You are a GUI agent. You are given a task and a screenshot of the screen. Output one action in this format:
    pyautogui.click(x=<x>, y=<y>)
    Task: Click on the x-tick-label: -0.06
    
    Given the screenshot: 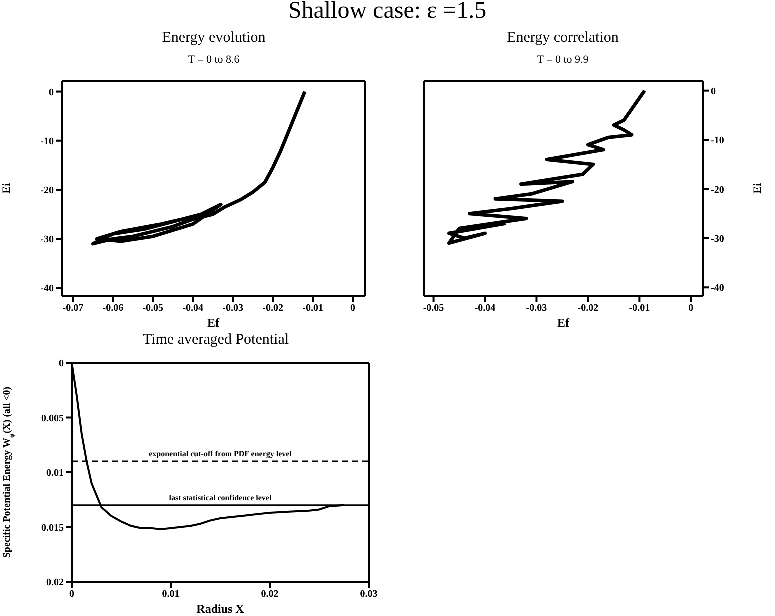 What is the action you would take?
    pyautogui.click(x=113, y=308)
    